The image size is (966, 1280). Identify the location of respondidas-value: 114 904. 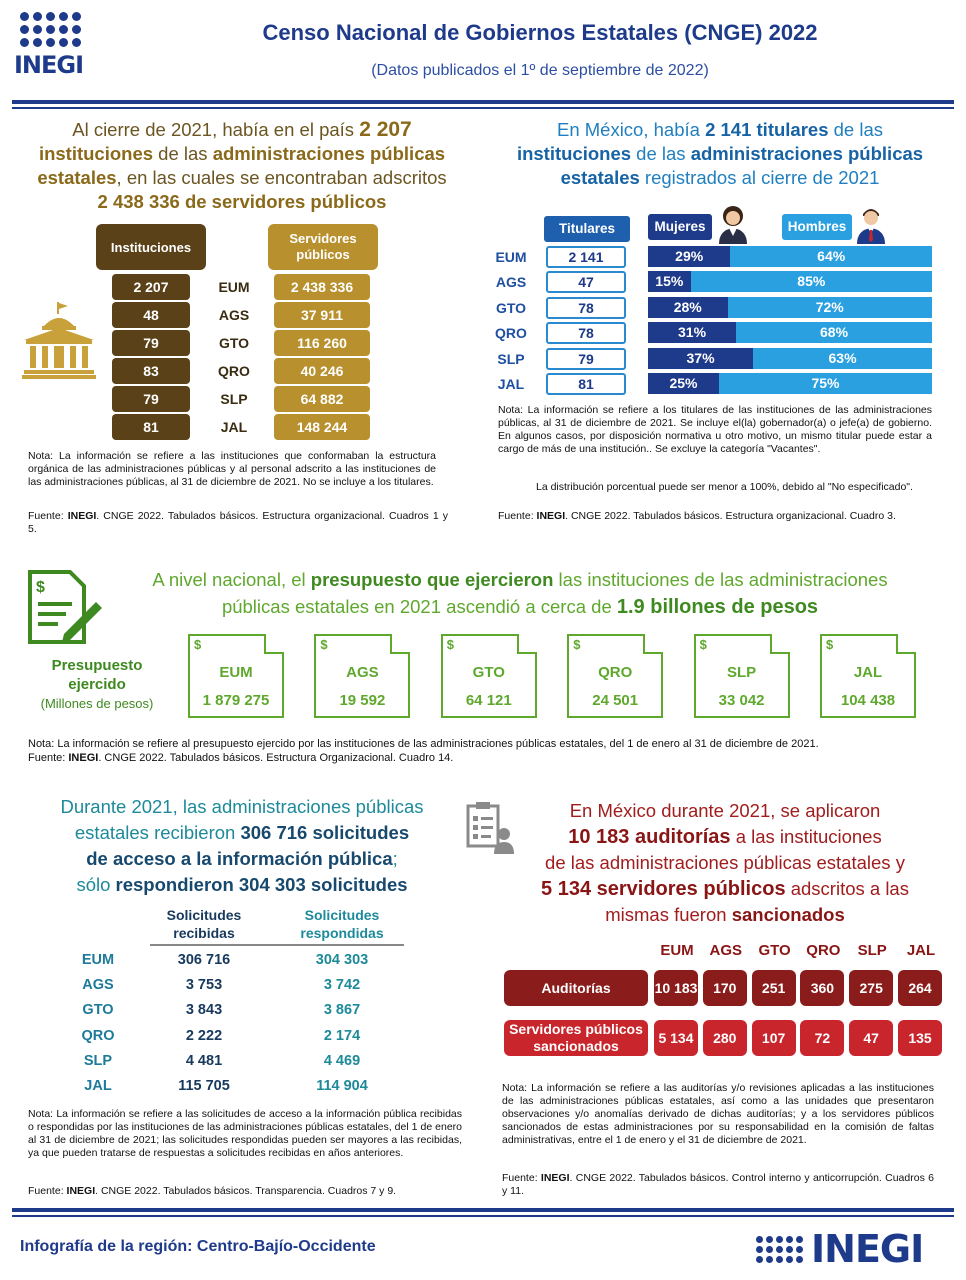
(342, 1086).